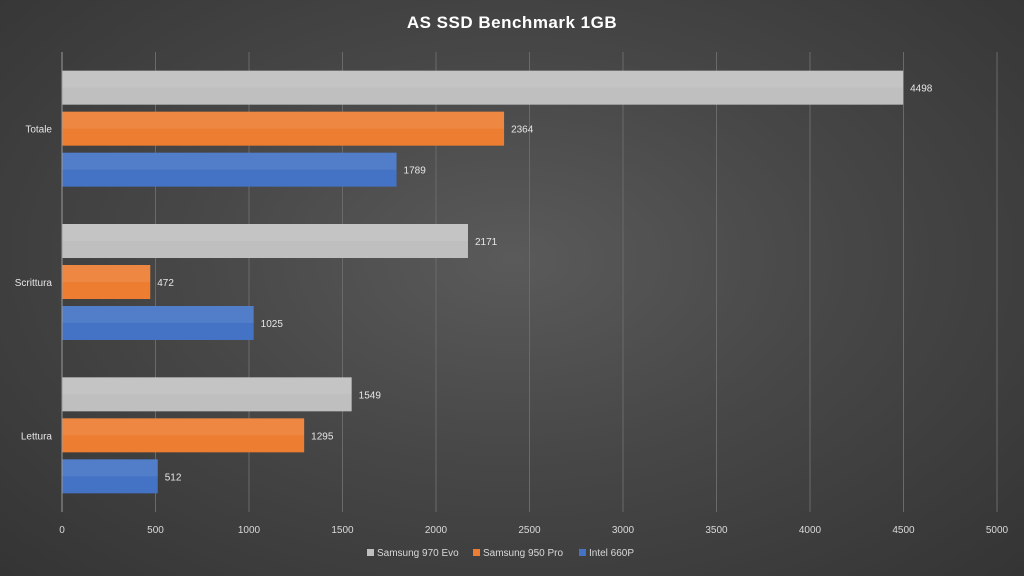  What do you see at coordinates (529, 530) in the screenshot?
I see `x-tick-label: 2500` at bounding box center [529, 530].